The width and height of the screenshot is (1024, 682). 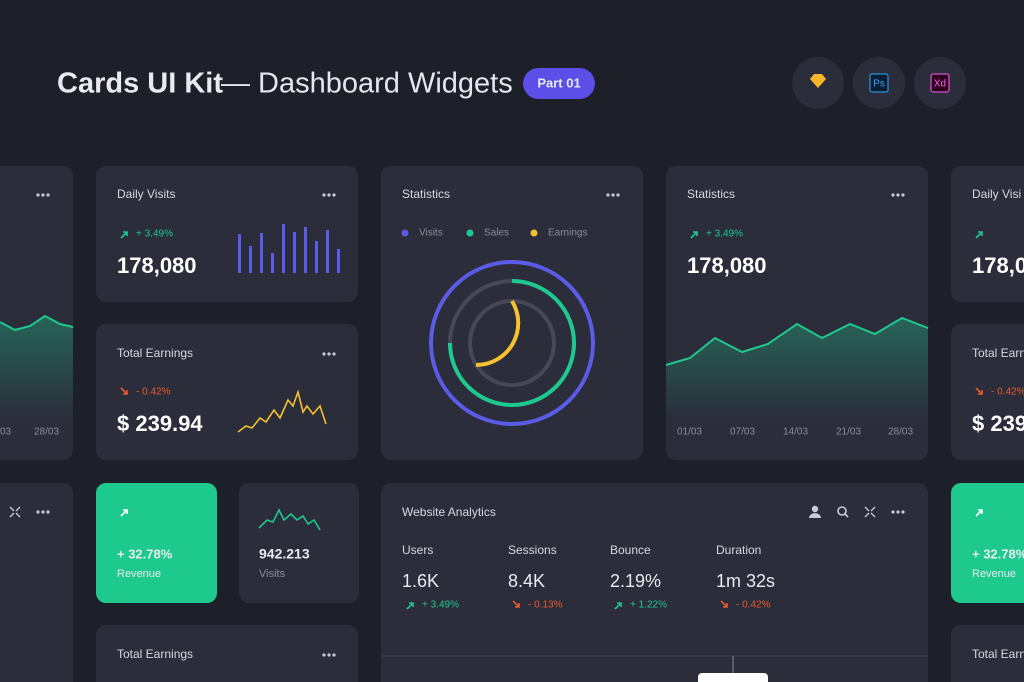 I want to click on x-label: 21/03, so click(x=848, y=432).